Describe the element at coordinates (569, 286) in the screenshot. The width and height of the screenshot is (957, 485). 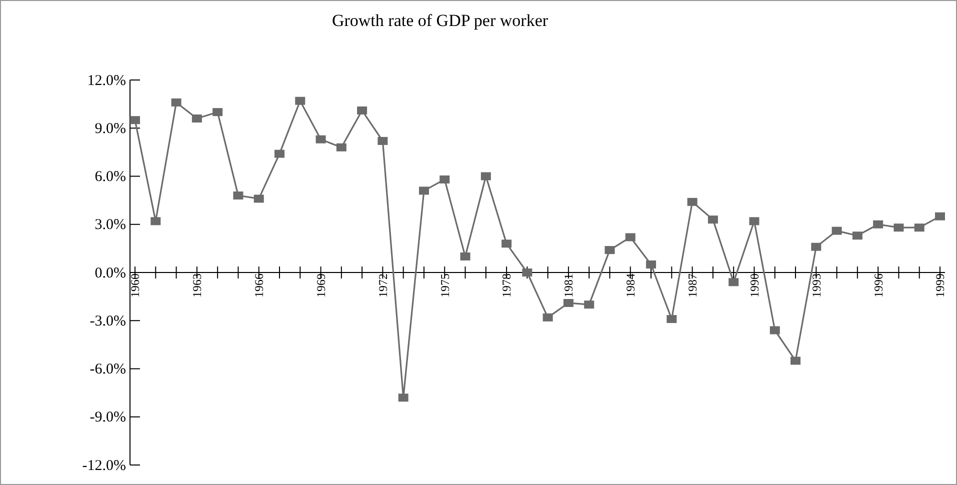
I see `x-tick-label: 1981` at that location.